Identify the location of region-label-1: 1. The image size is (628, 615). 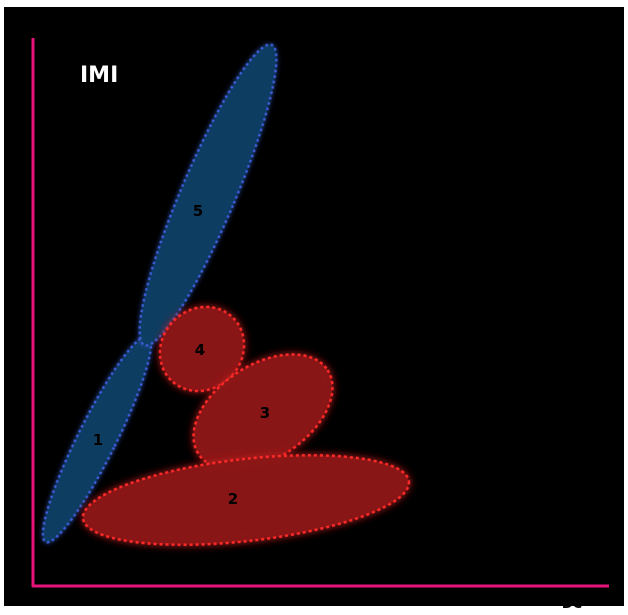
(98, 440).